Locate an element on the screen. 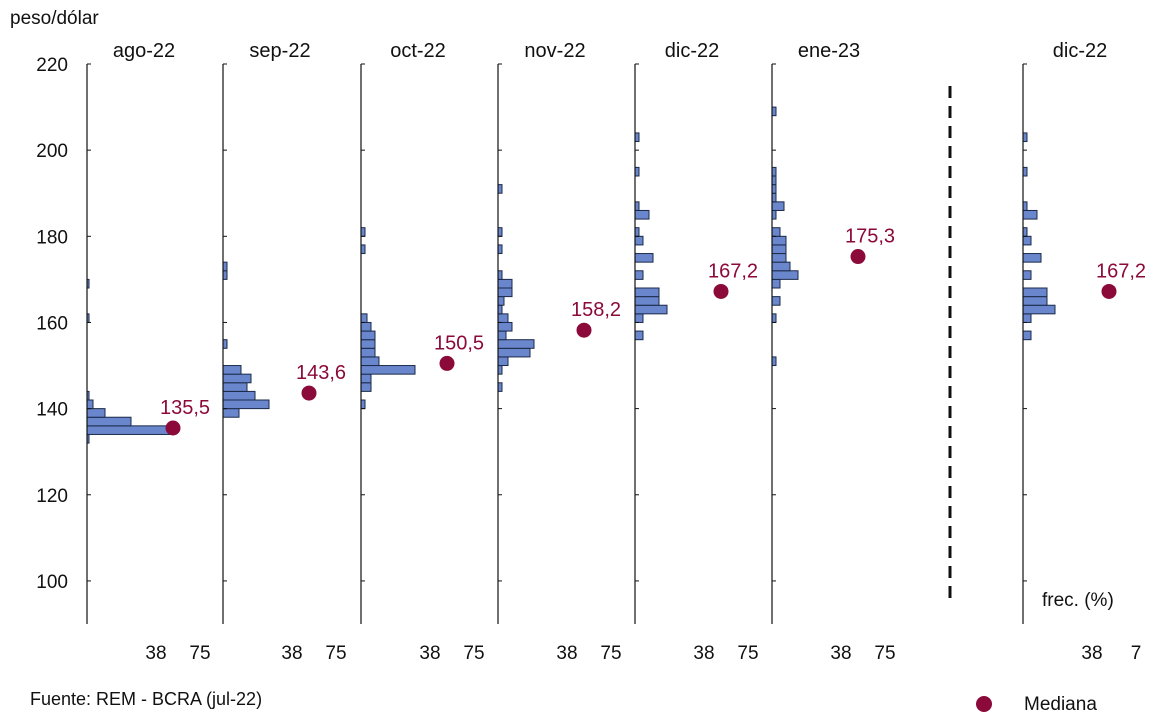  panel-5: ene-23 38 75 175,3 is located at coordinates (833, 352).